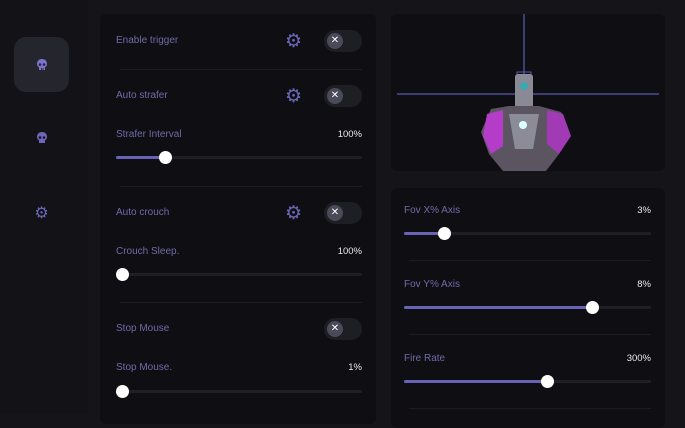  I want to click on fire-rate-label: Fire Rate, so click(425, 358).